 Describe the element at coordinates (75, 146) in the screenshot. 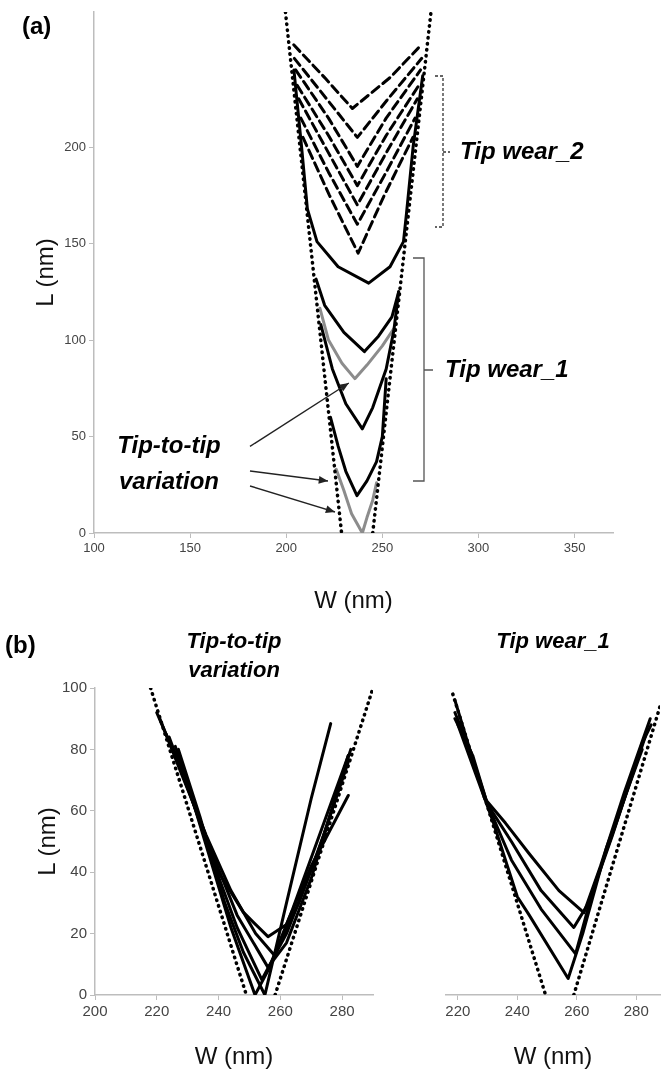

I see `y-tick-label: 200` at that location.